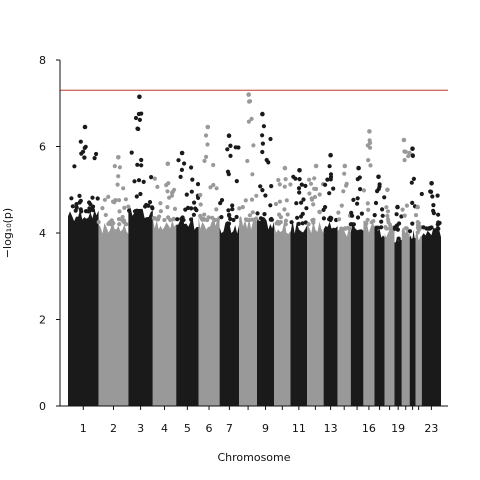 The image size is (480, 480). What do you see at coordinates (7, 233) in the screenshot?
I see `y-axis-title: −log₁₀(p)` at bounding box center [7, 233].